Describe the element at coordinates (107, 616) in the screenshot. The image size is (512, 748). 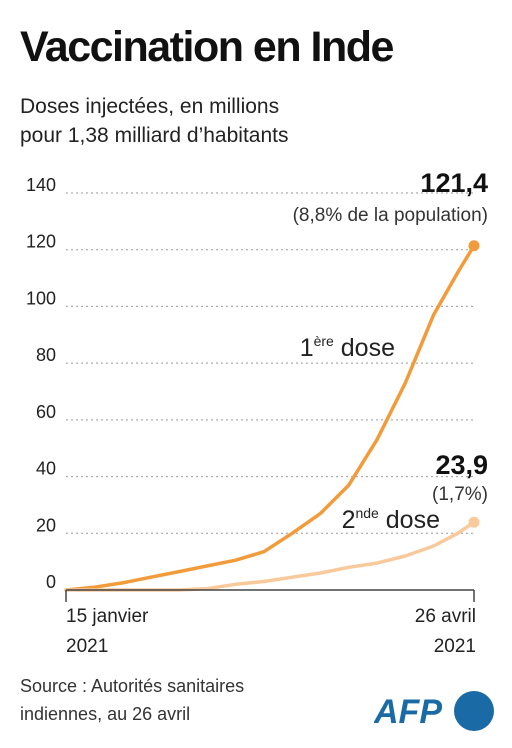
I see `x-tick-label: 15 janvier` at that location.